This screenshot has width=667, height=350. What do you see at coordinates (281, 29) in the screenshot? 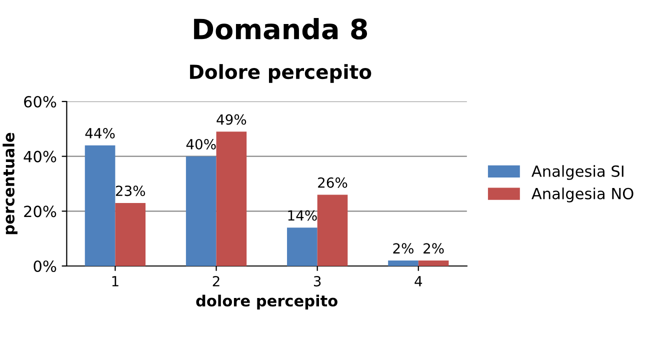
I see `chart-title: Domanda 8` at bounding box center [281, 29].